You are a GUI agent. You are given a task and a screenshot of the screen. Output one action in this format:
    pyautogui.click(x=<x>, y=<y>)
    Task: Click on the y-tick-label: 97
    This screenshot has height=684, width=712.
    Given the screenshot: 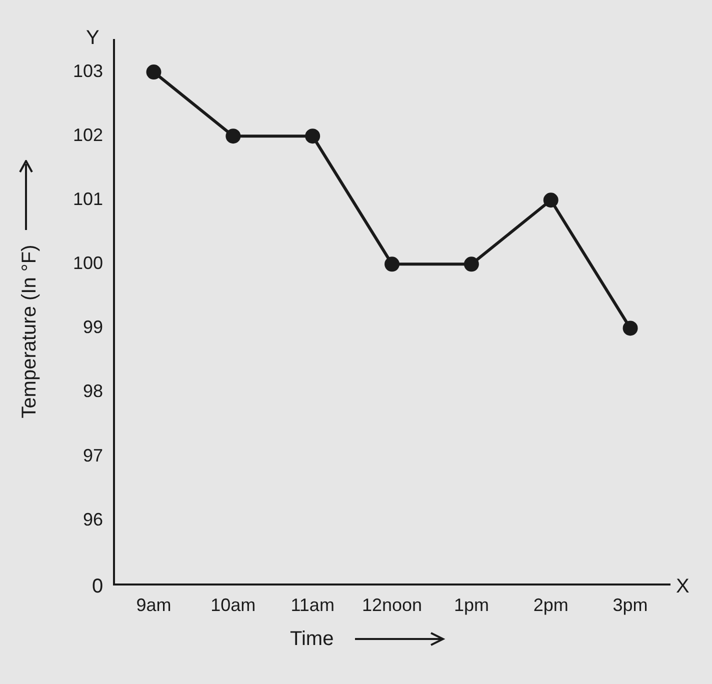 What is the action you would take?
    pyautogui.click(x=93, y=455)
    